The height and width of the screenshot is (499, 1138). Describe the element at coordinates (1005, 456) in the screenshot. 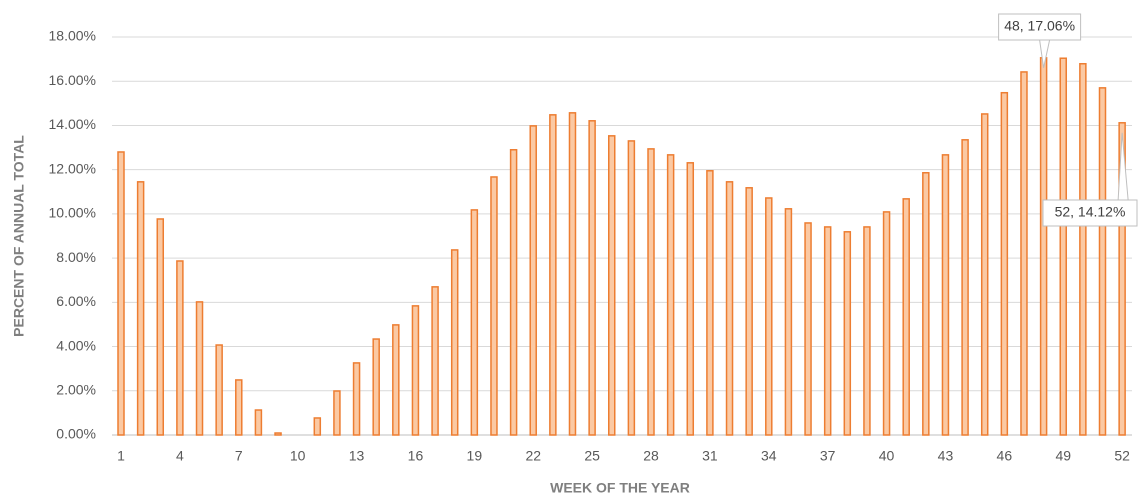

I see `x-tick-label: 46` at that location.